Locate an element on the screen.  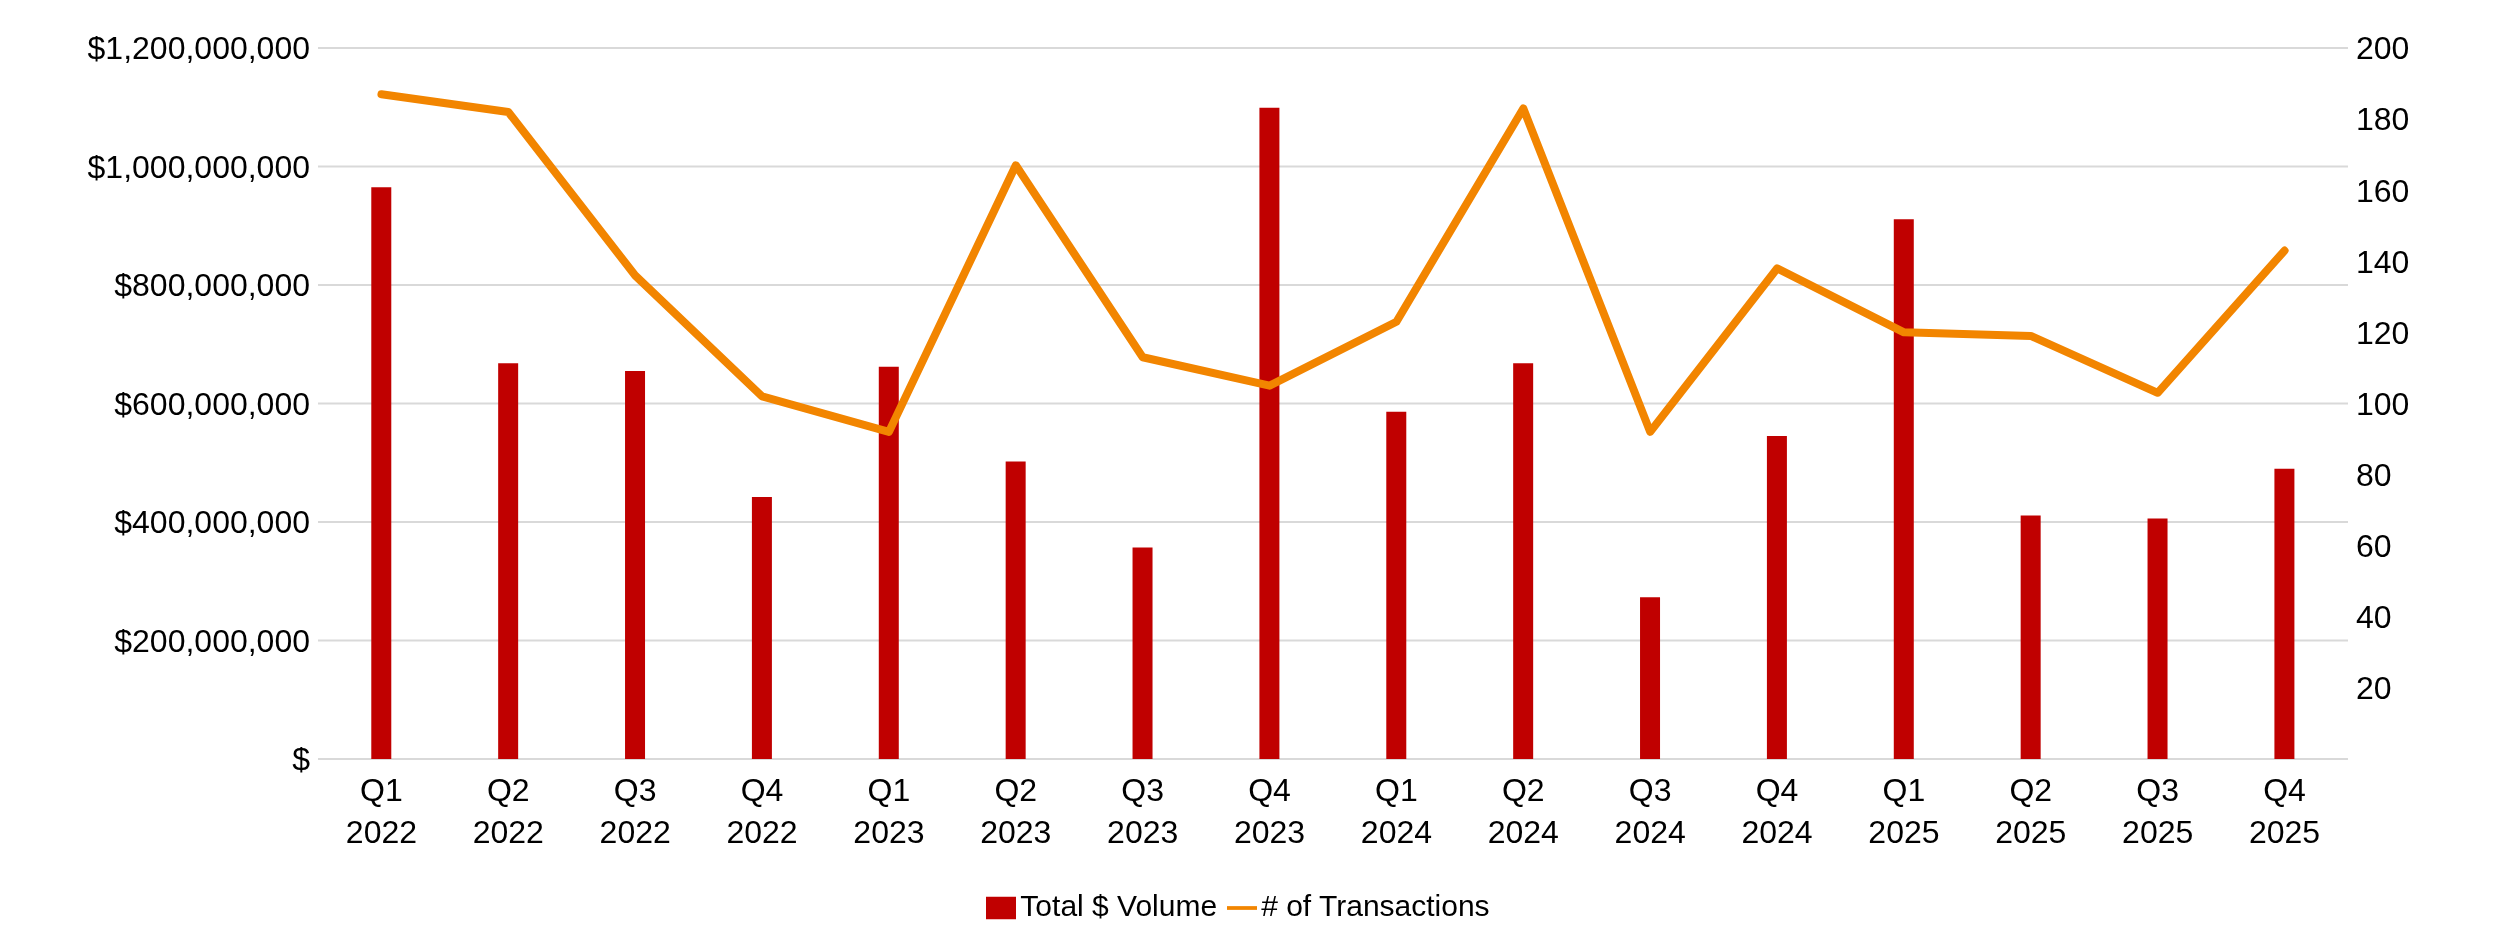
y2-tick-label: 160 is located at coordinates (2383, 190).